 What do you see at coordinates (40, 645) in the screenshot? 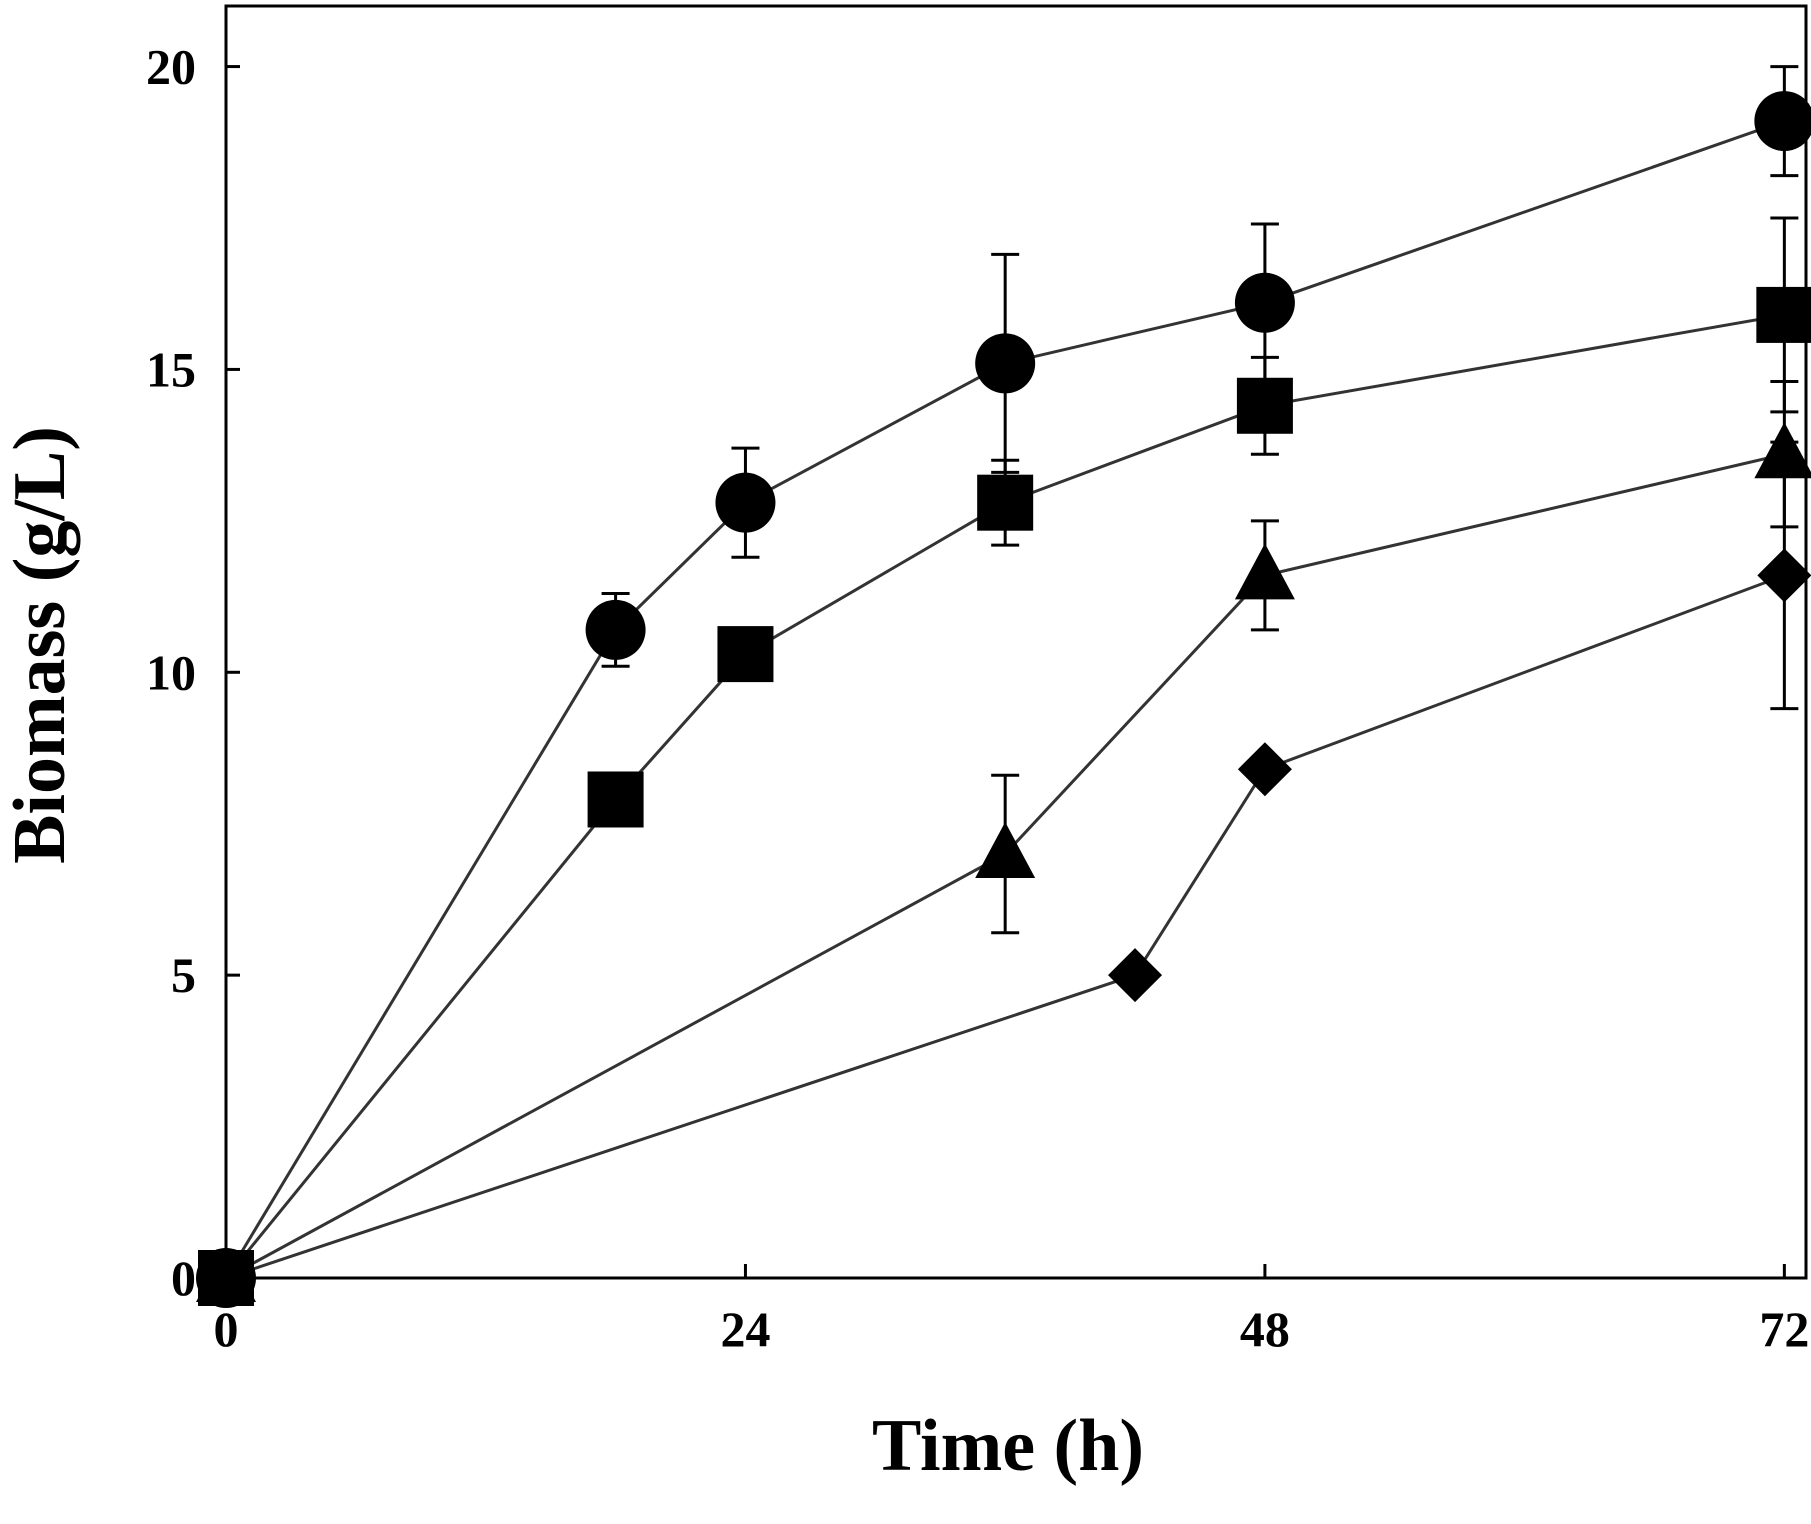
I see `y-axis-title: Biomass (g/L)` at bounding box center [40, 645].